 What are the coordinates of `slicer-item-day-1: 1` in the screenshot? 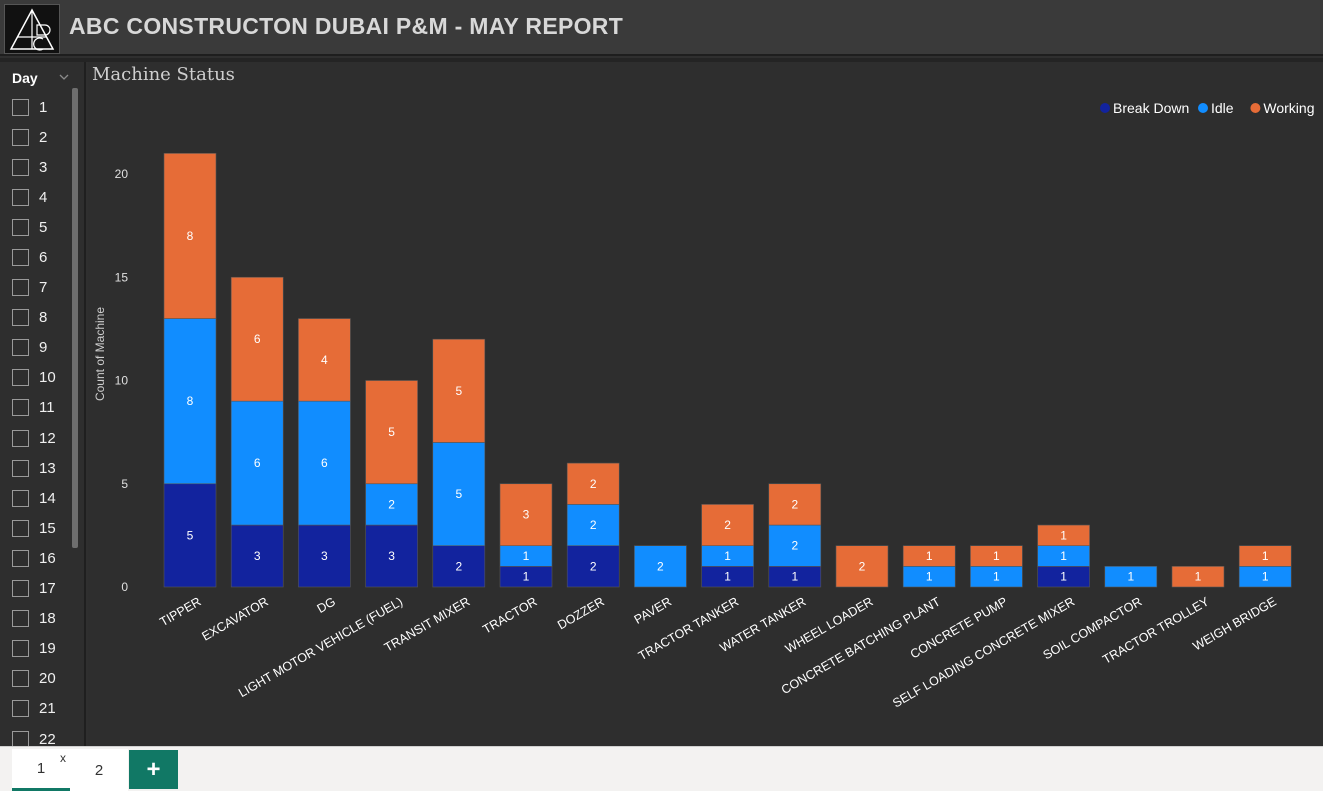 It's located at (42, 107).